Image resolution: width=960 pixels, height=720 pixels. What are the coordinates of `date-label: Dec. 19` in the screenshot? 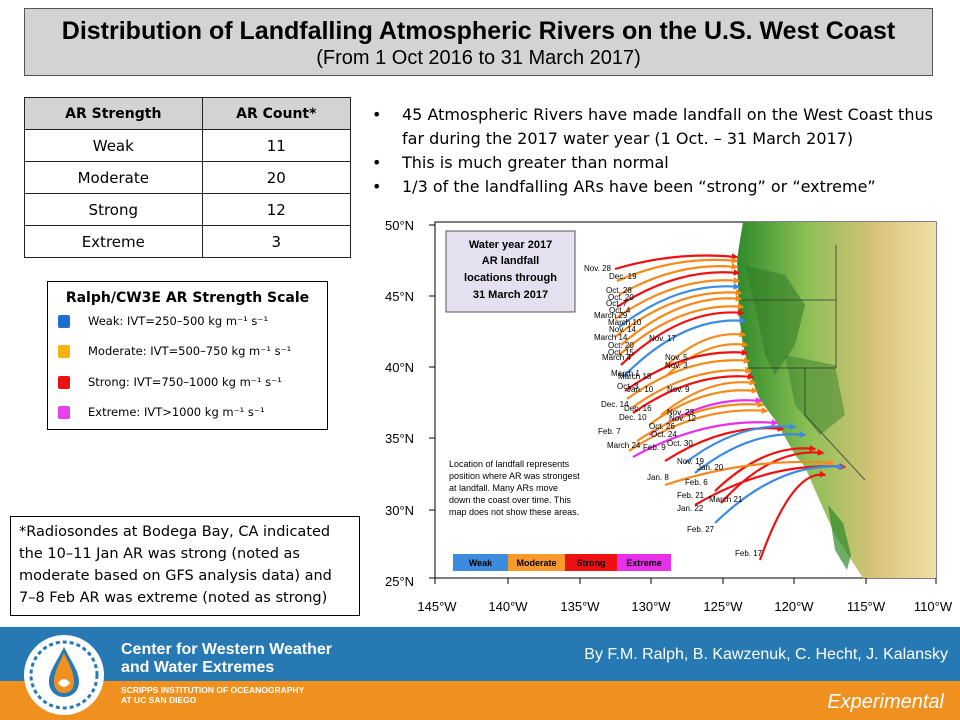 It's located at (623, 276).